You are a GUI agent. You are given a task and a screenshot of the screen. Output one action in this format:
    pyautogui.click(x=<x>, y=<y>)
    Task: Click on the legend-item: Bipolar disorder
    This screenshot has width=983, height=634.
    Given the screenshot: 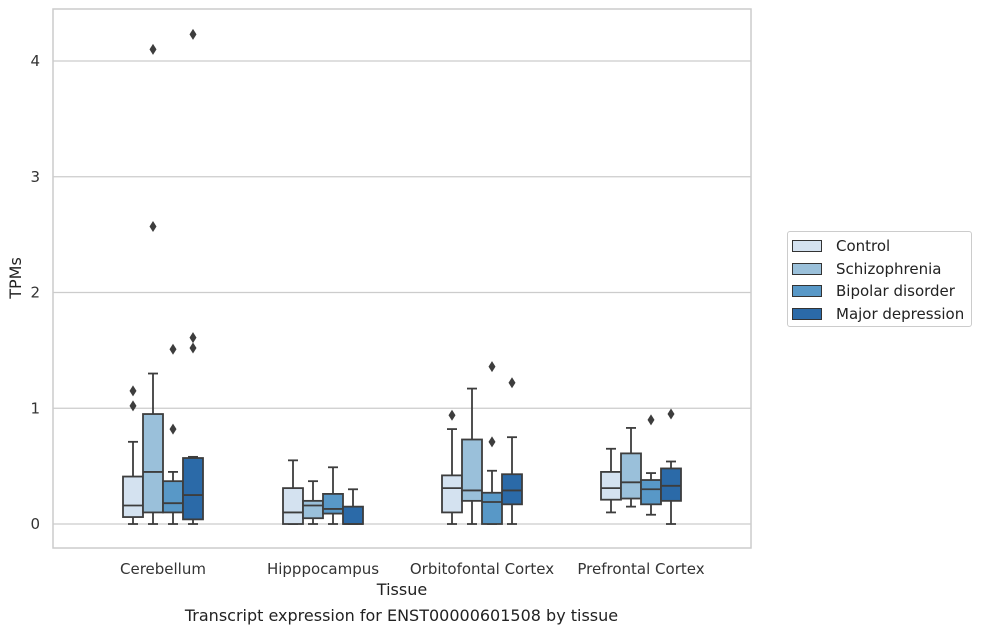 What is the action you would take?
    pyautogui.click(x=881, y=291)
    